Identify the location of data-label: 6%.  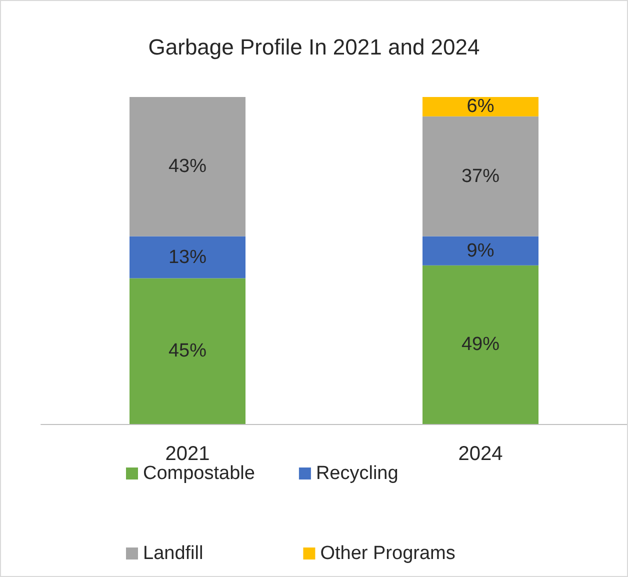
(480, 107).